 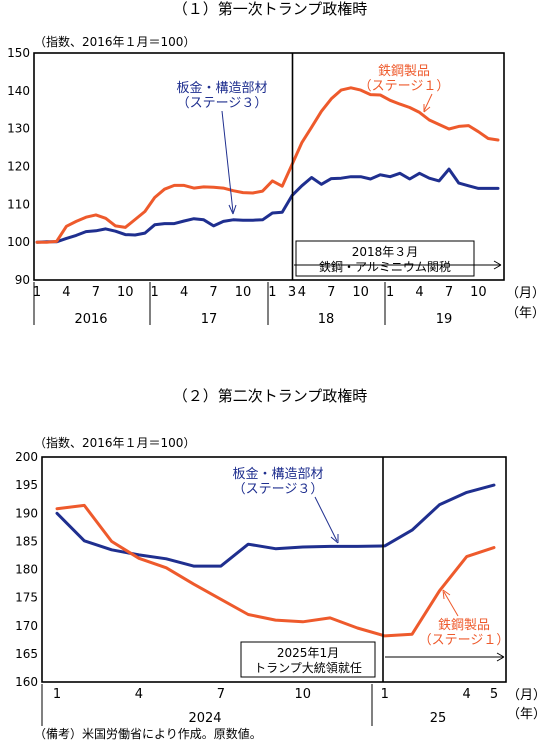 What do you see at coordinates (292, 292) in the screenshot?
I see `chart-1-x-tick-label: 3` at bounding box center [292, 292].